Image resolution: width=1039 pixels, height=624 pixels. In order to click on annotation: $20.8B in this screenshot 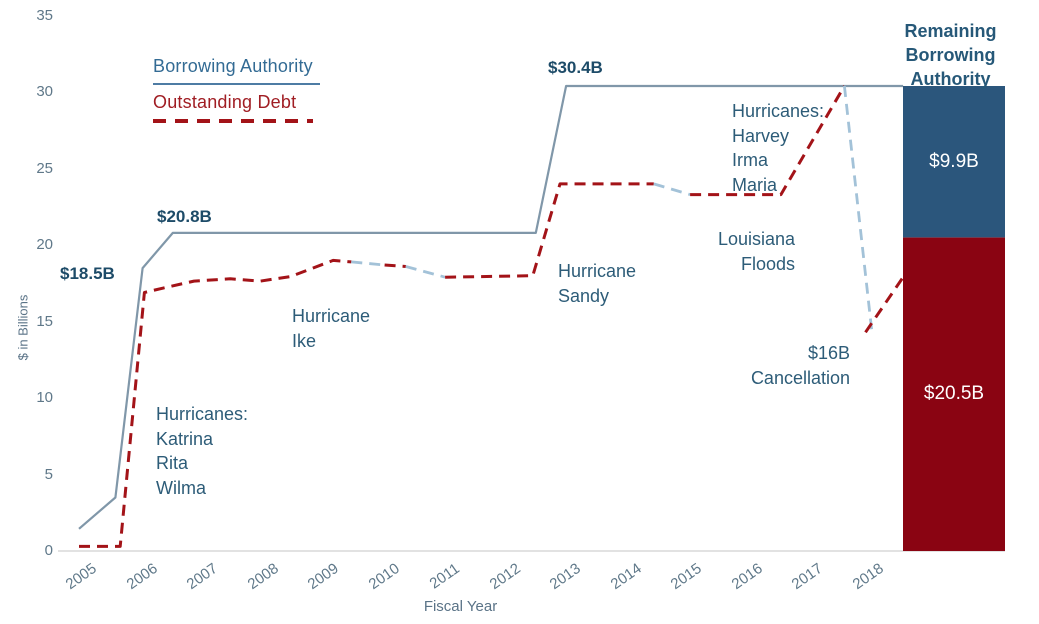, I will do `click(184, 216)`.